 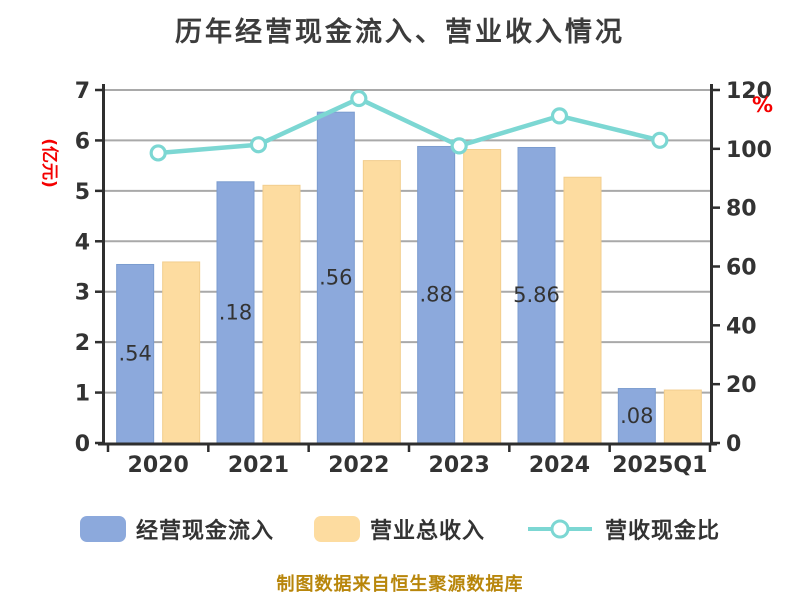 I want to click on line-cash-revenue-ratio, so click(x=409, y=126).